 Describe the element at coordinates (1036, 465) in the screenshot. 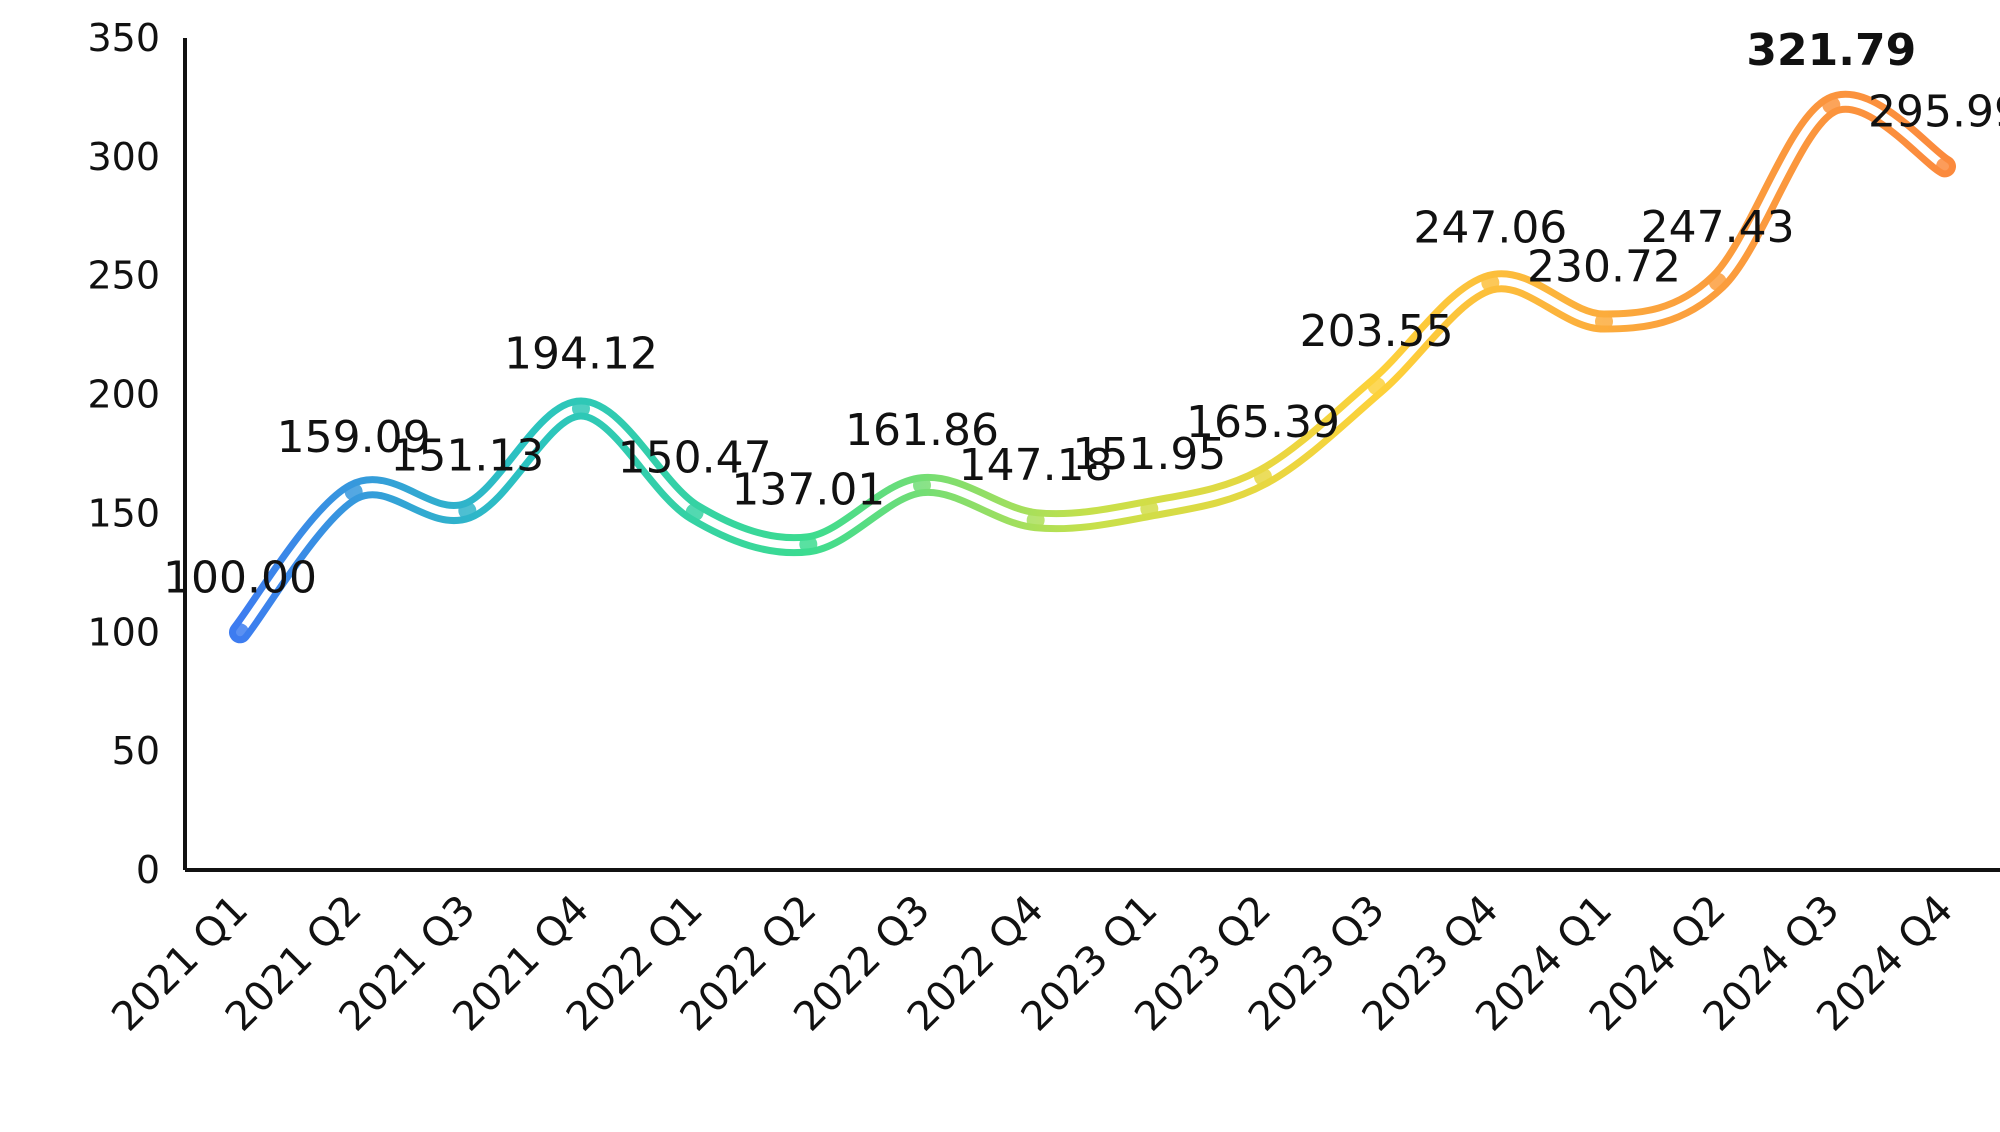

I see `data-label: 147.18` at that location.